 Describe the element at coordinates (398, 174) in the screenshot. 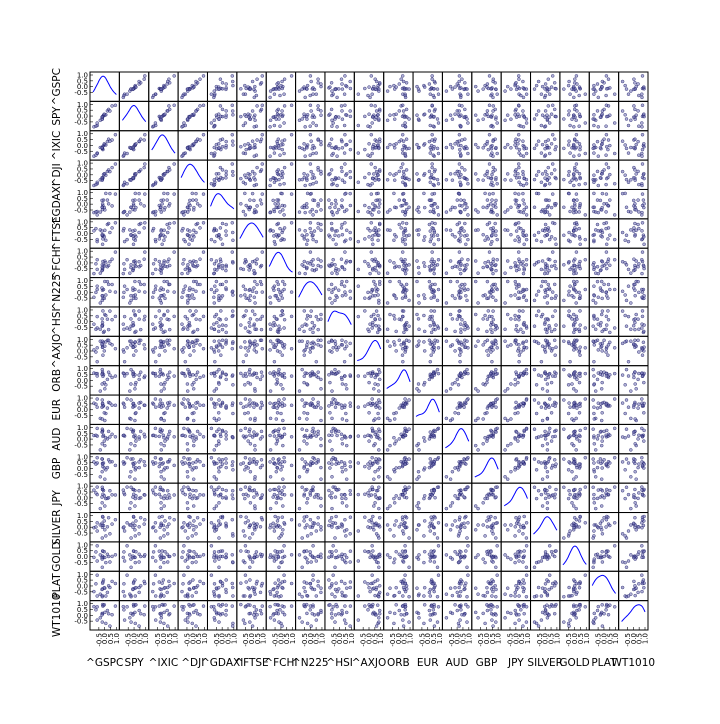

I see `cell-^DJI-vs-ORB` at that location.